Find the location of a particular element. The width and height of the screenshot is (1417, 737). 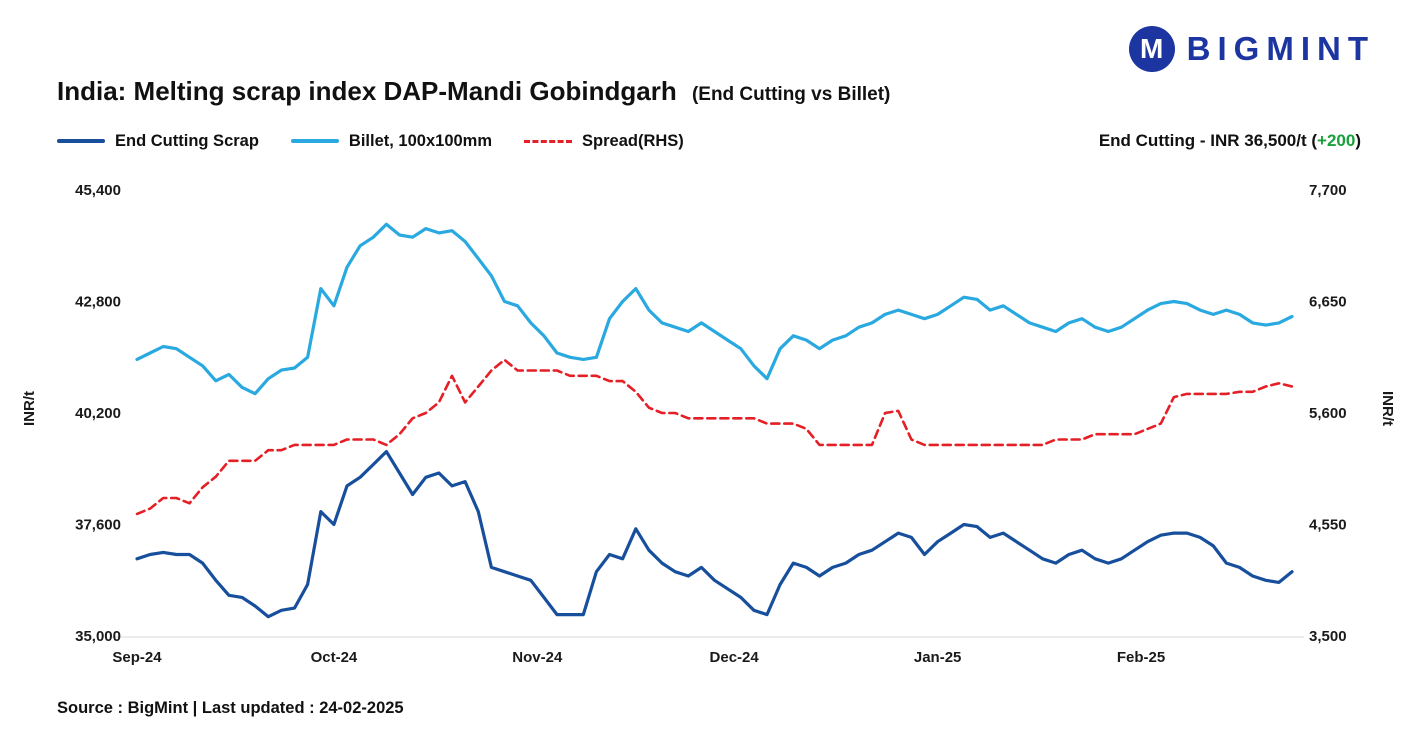

svg-text: 45,400 is located at coordinates (98, 190).